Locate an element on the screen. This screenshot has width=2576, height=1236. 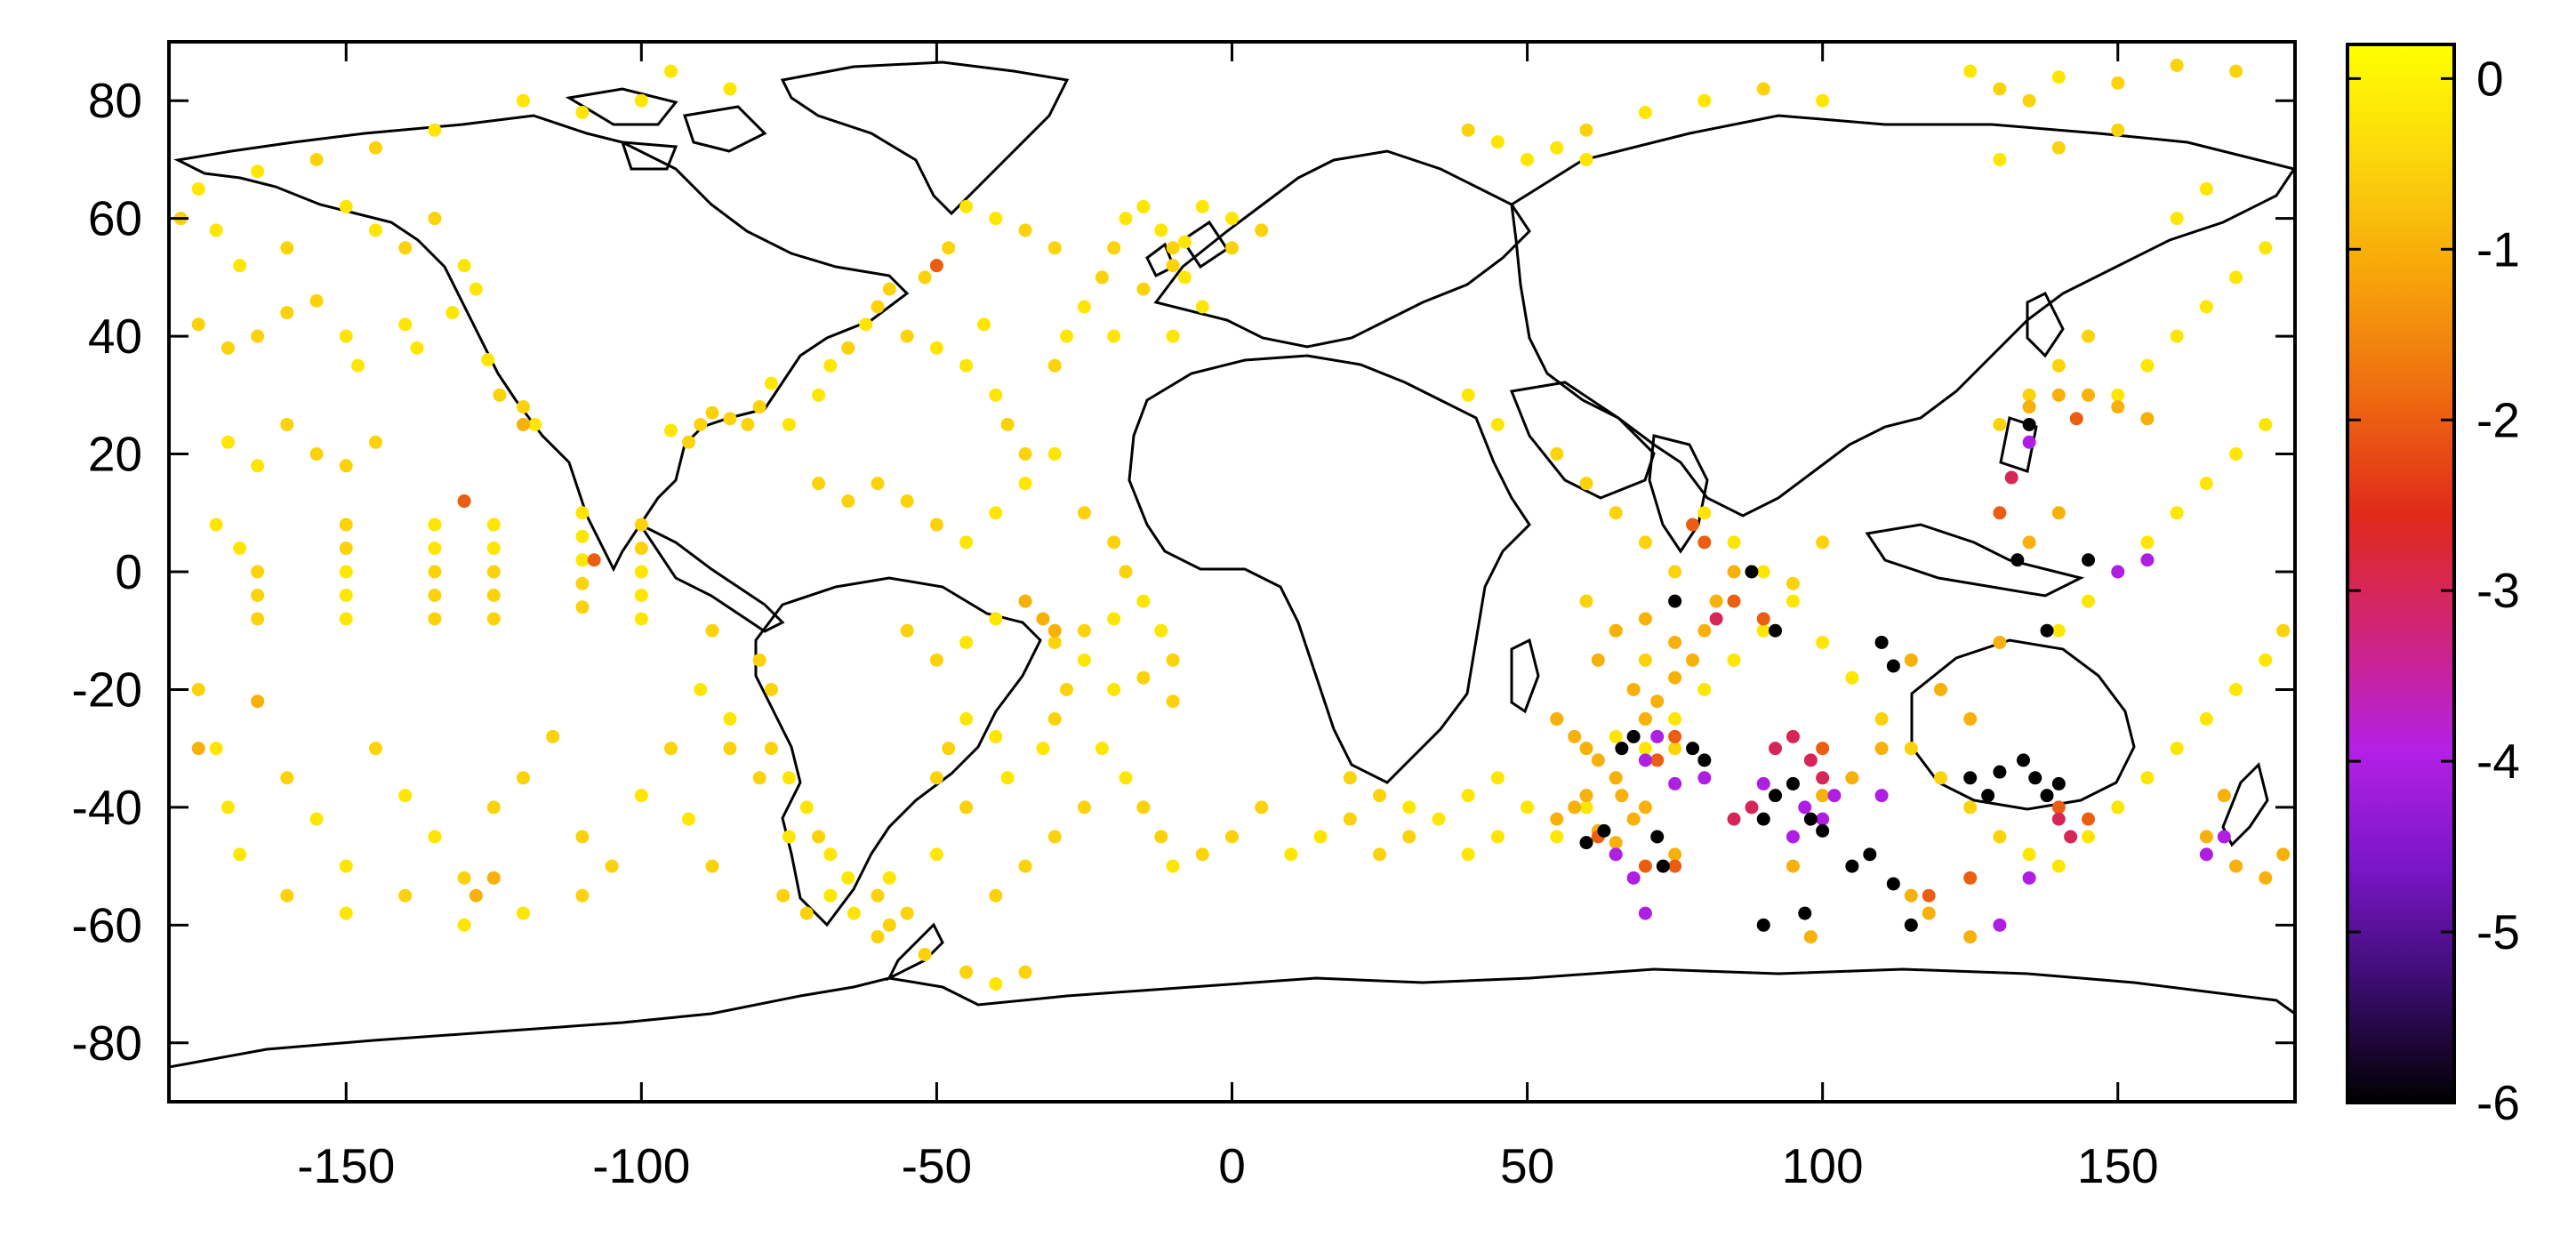
y-tick-label: 0 is located at coordinates (128, 571).